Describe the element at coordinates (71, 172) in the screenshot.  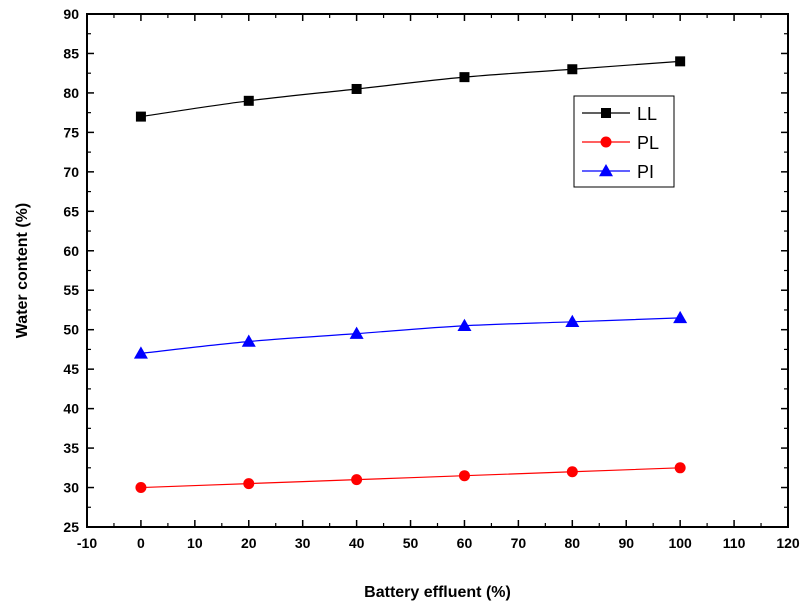
I see `y-tick-label: 70` at that location.